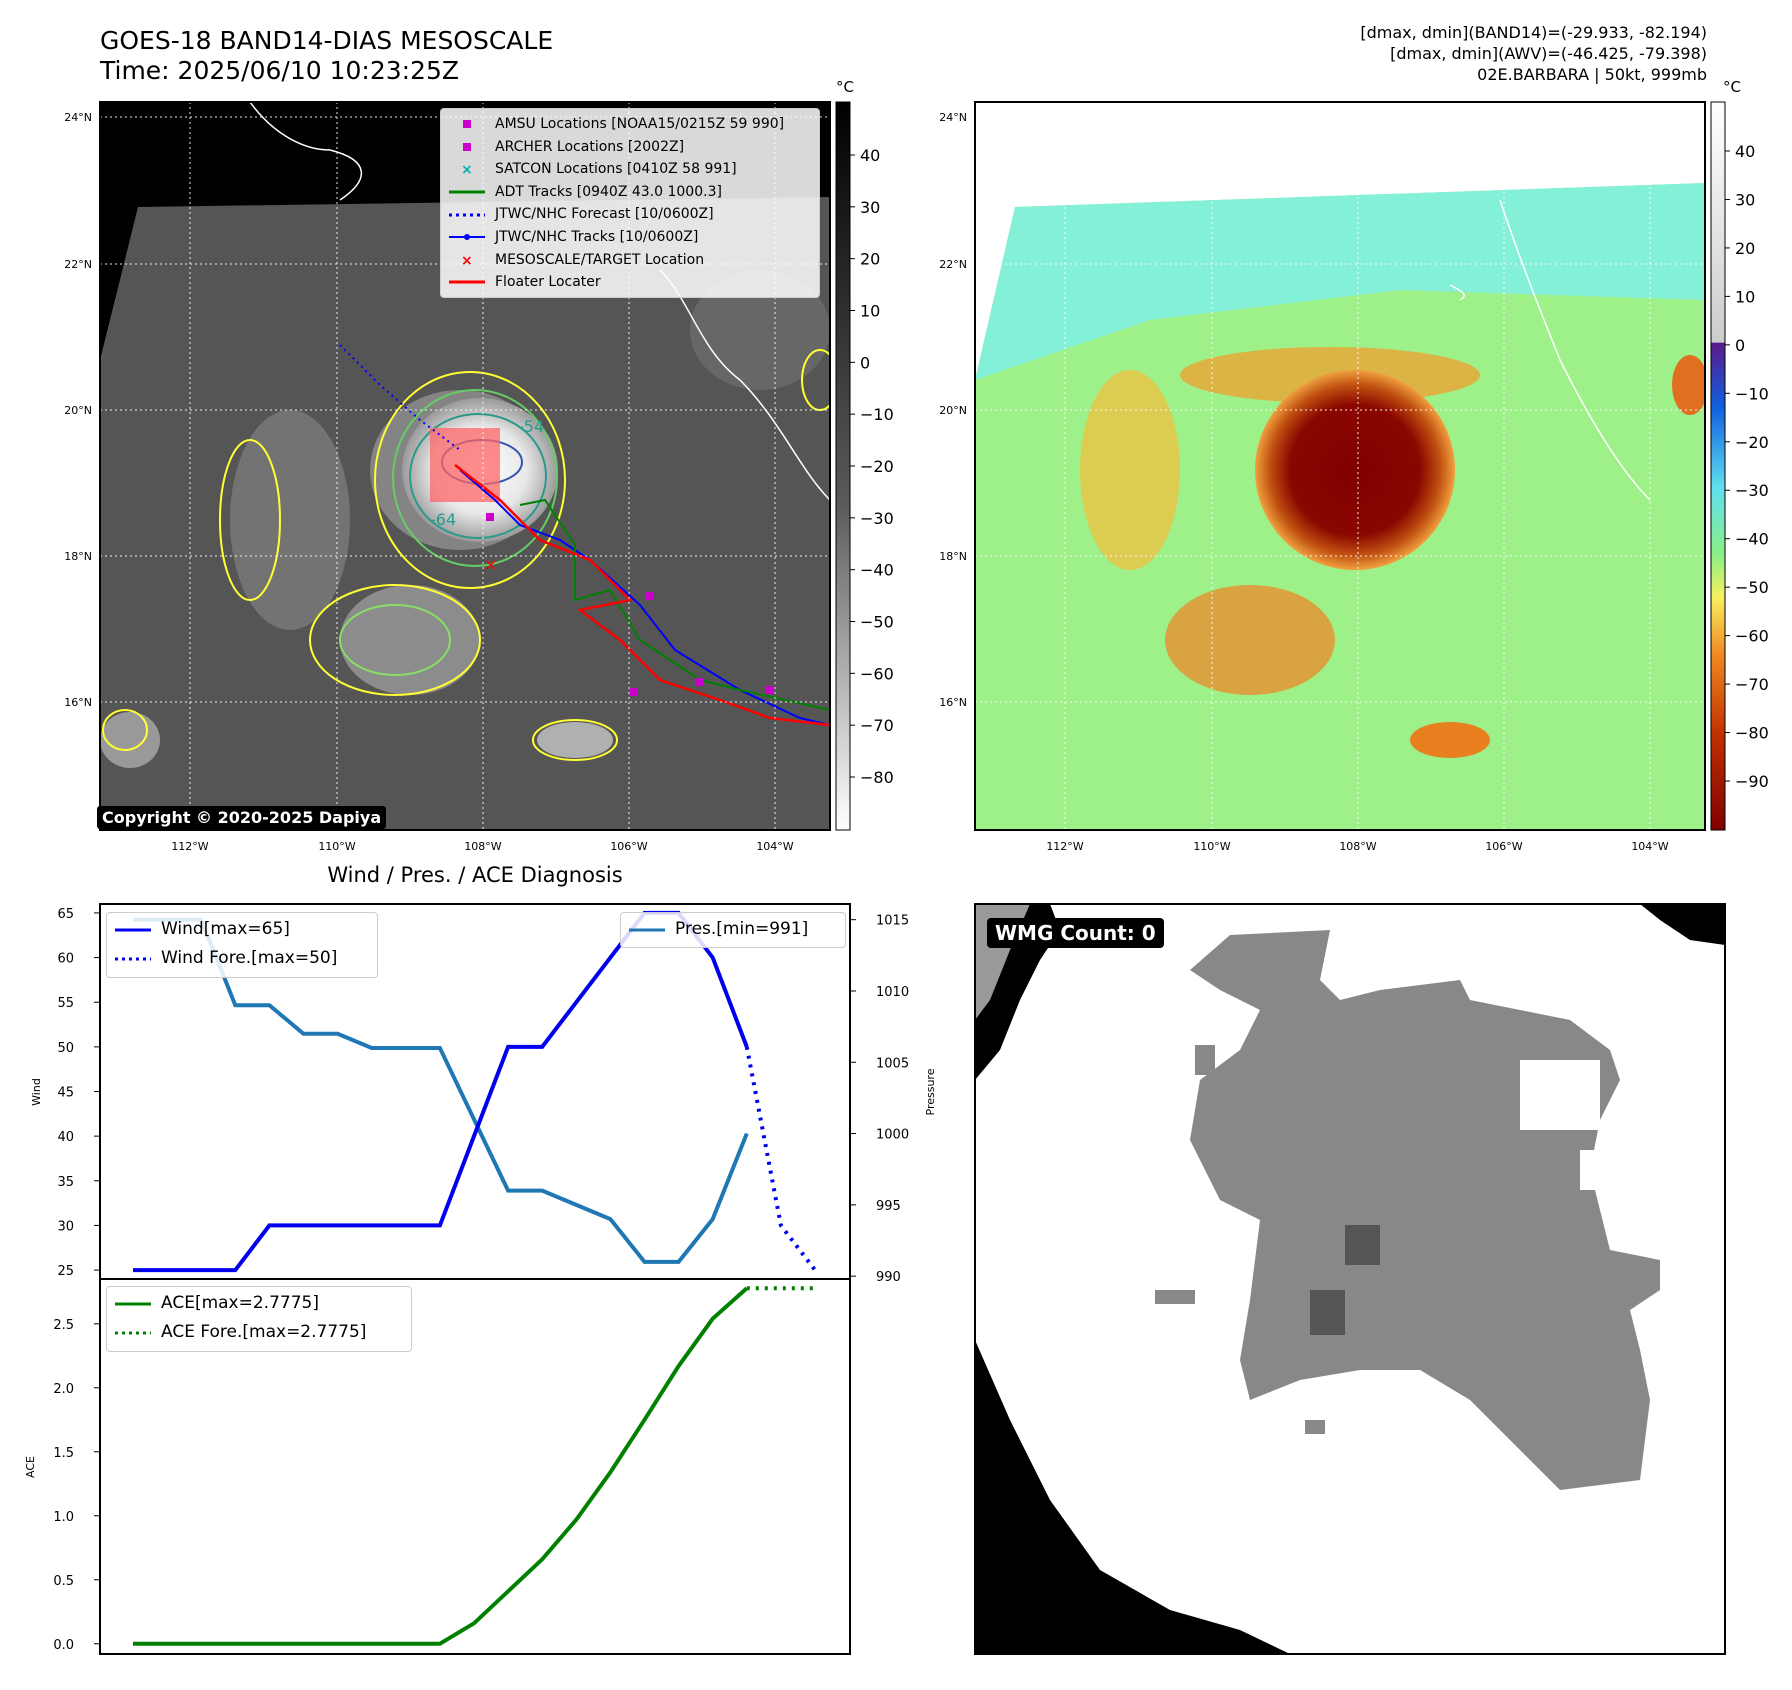 This screenshot has width=1792, height=1690. Describe the element at coordinates (1355, 470) in the screenshot. I see `awv-cyclone-core` at that location.